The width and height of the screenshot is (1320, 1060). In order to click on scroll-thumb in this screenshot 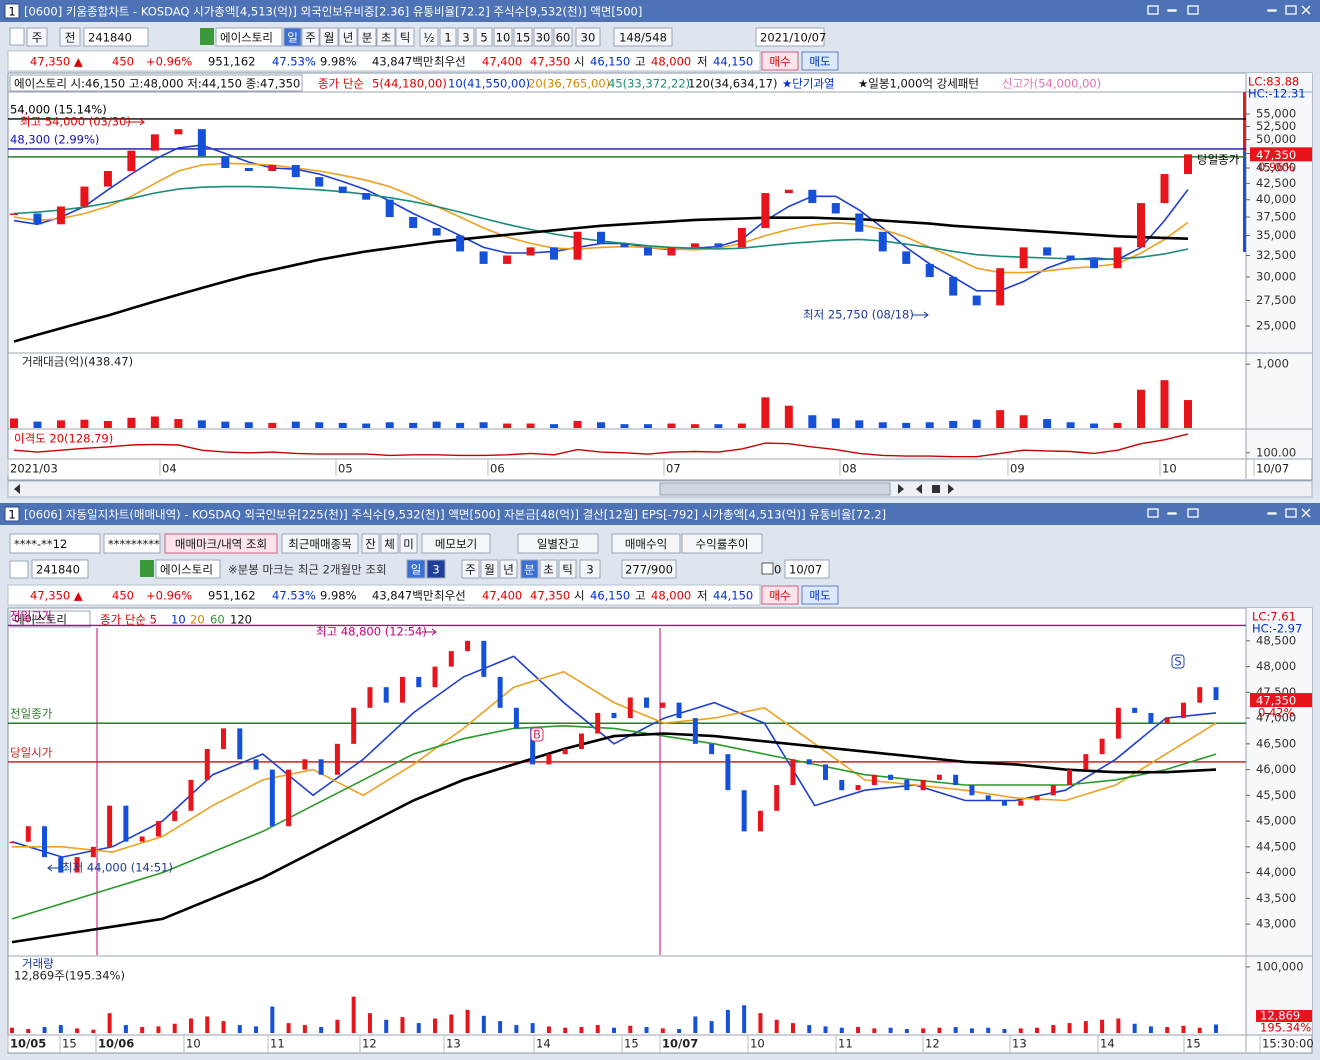, I will do `click(775, 489)`.